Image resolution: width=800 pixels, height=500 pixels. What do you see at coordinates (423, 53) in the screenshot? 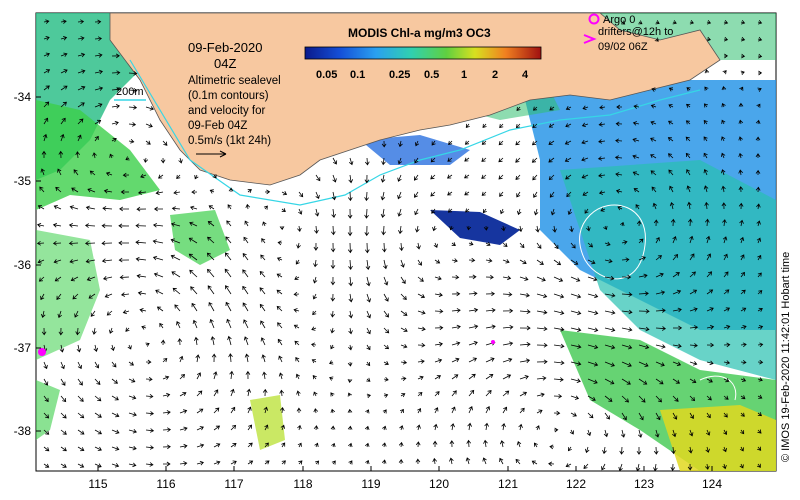
I see `colorbar` at bounding box center [423, 53].